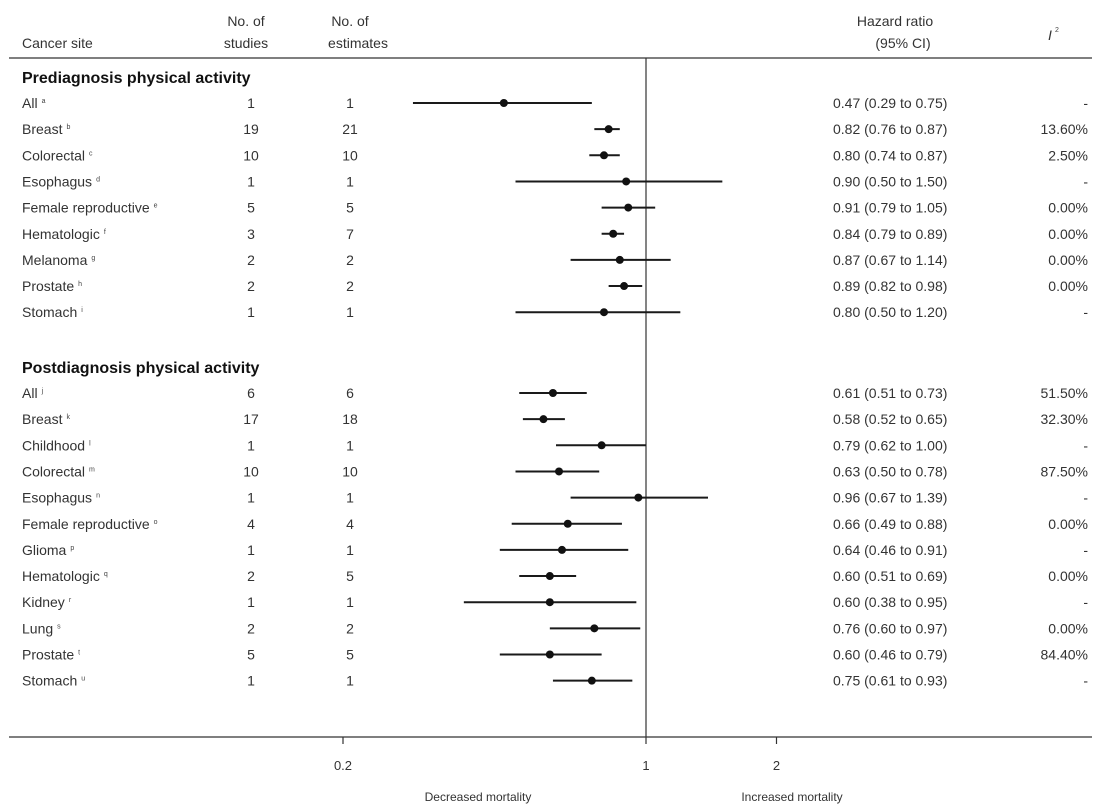  Describe the element at coordinates (350, 208) in the screenshot. I see `section-0-row-4-estimates: 5` at that location.